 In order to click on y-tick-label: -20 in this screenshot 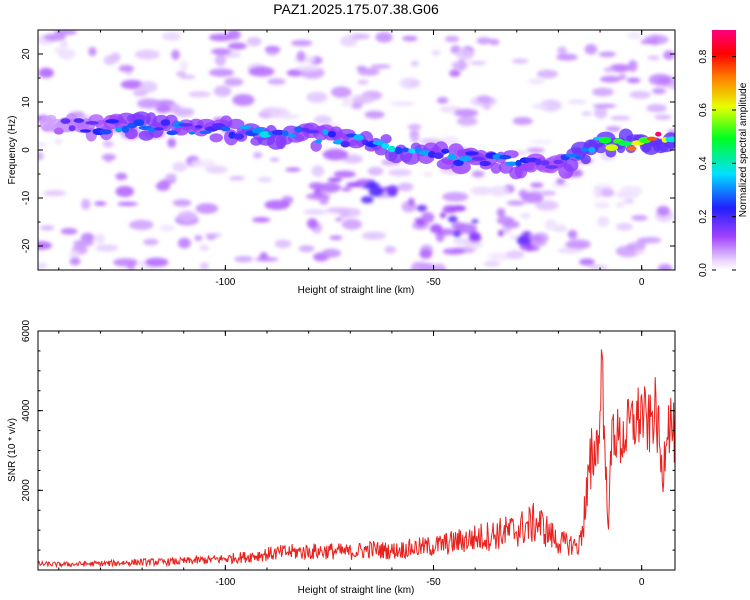, I will do `click(26, 245)`.